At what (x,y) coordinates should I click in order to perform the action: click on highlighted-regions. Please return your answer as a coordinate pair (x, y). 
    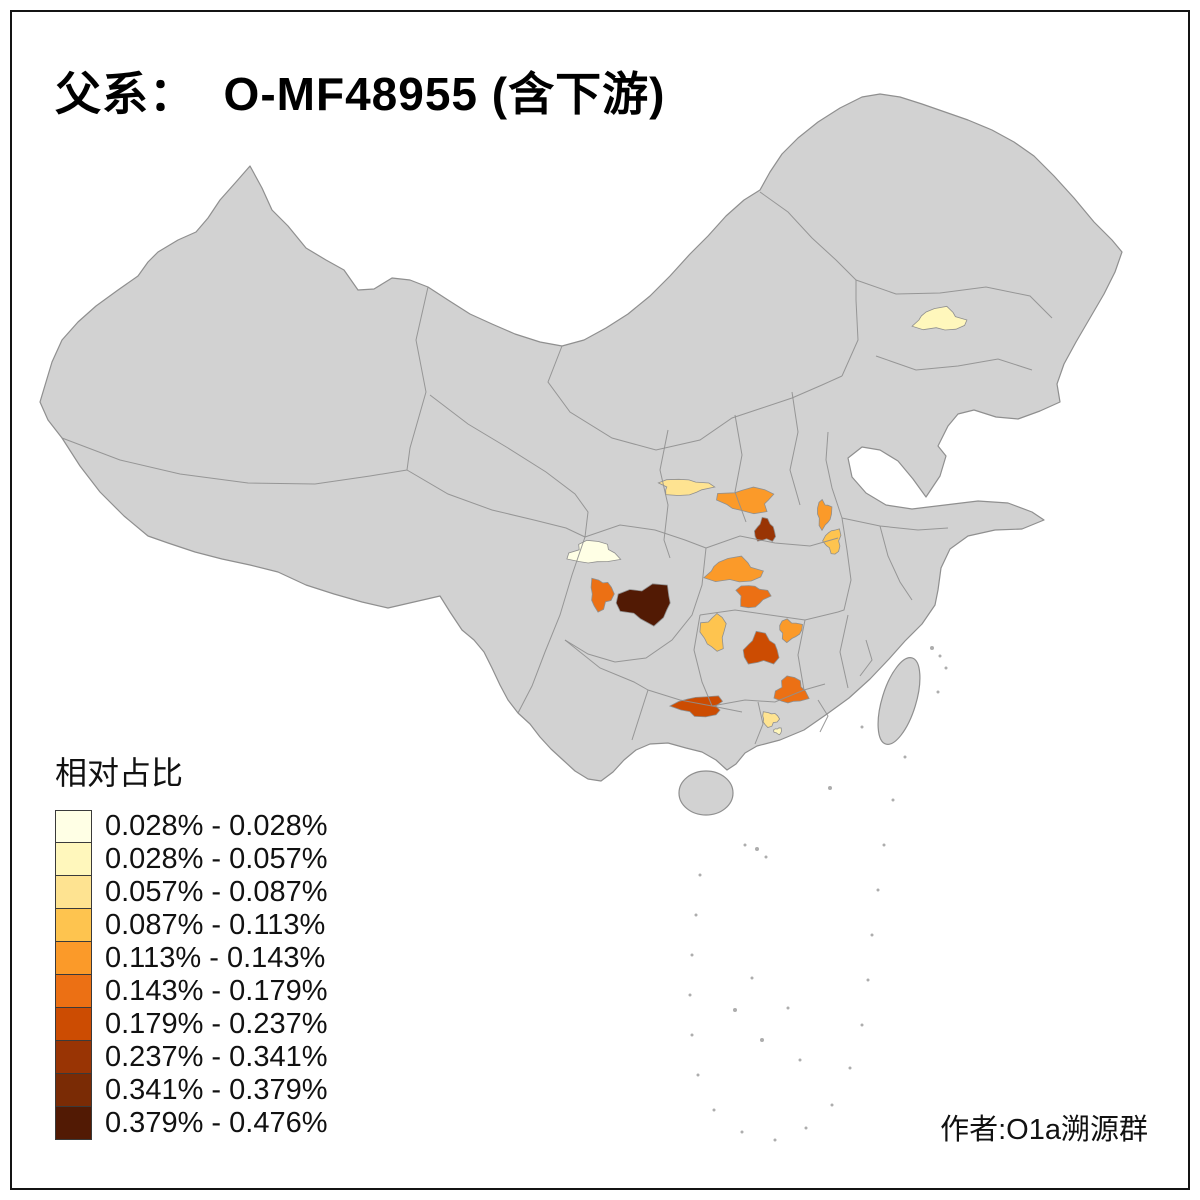
    Looking at the image, I should click on (767, 520).